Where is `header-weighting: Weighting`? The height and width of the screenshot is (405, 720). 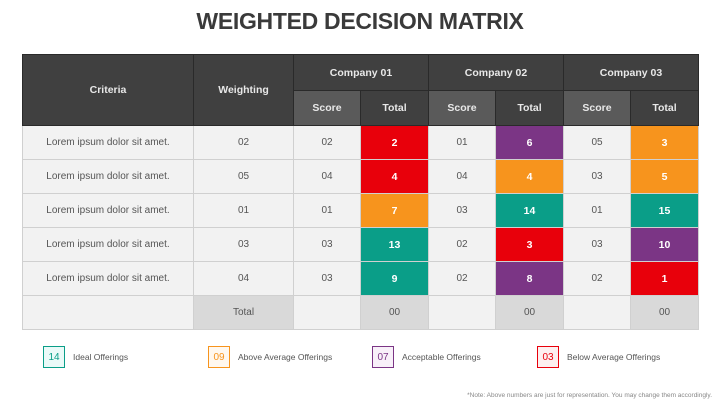
header-weighting: Weighting is located at coordinates (243, 90).